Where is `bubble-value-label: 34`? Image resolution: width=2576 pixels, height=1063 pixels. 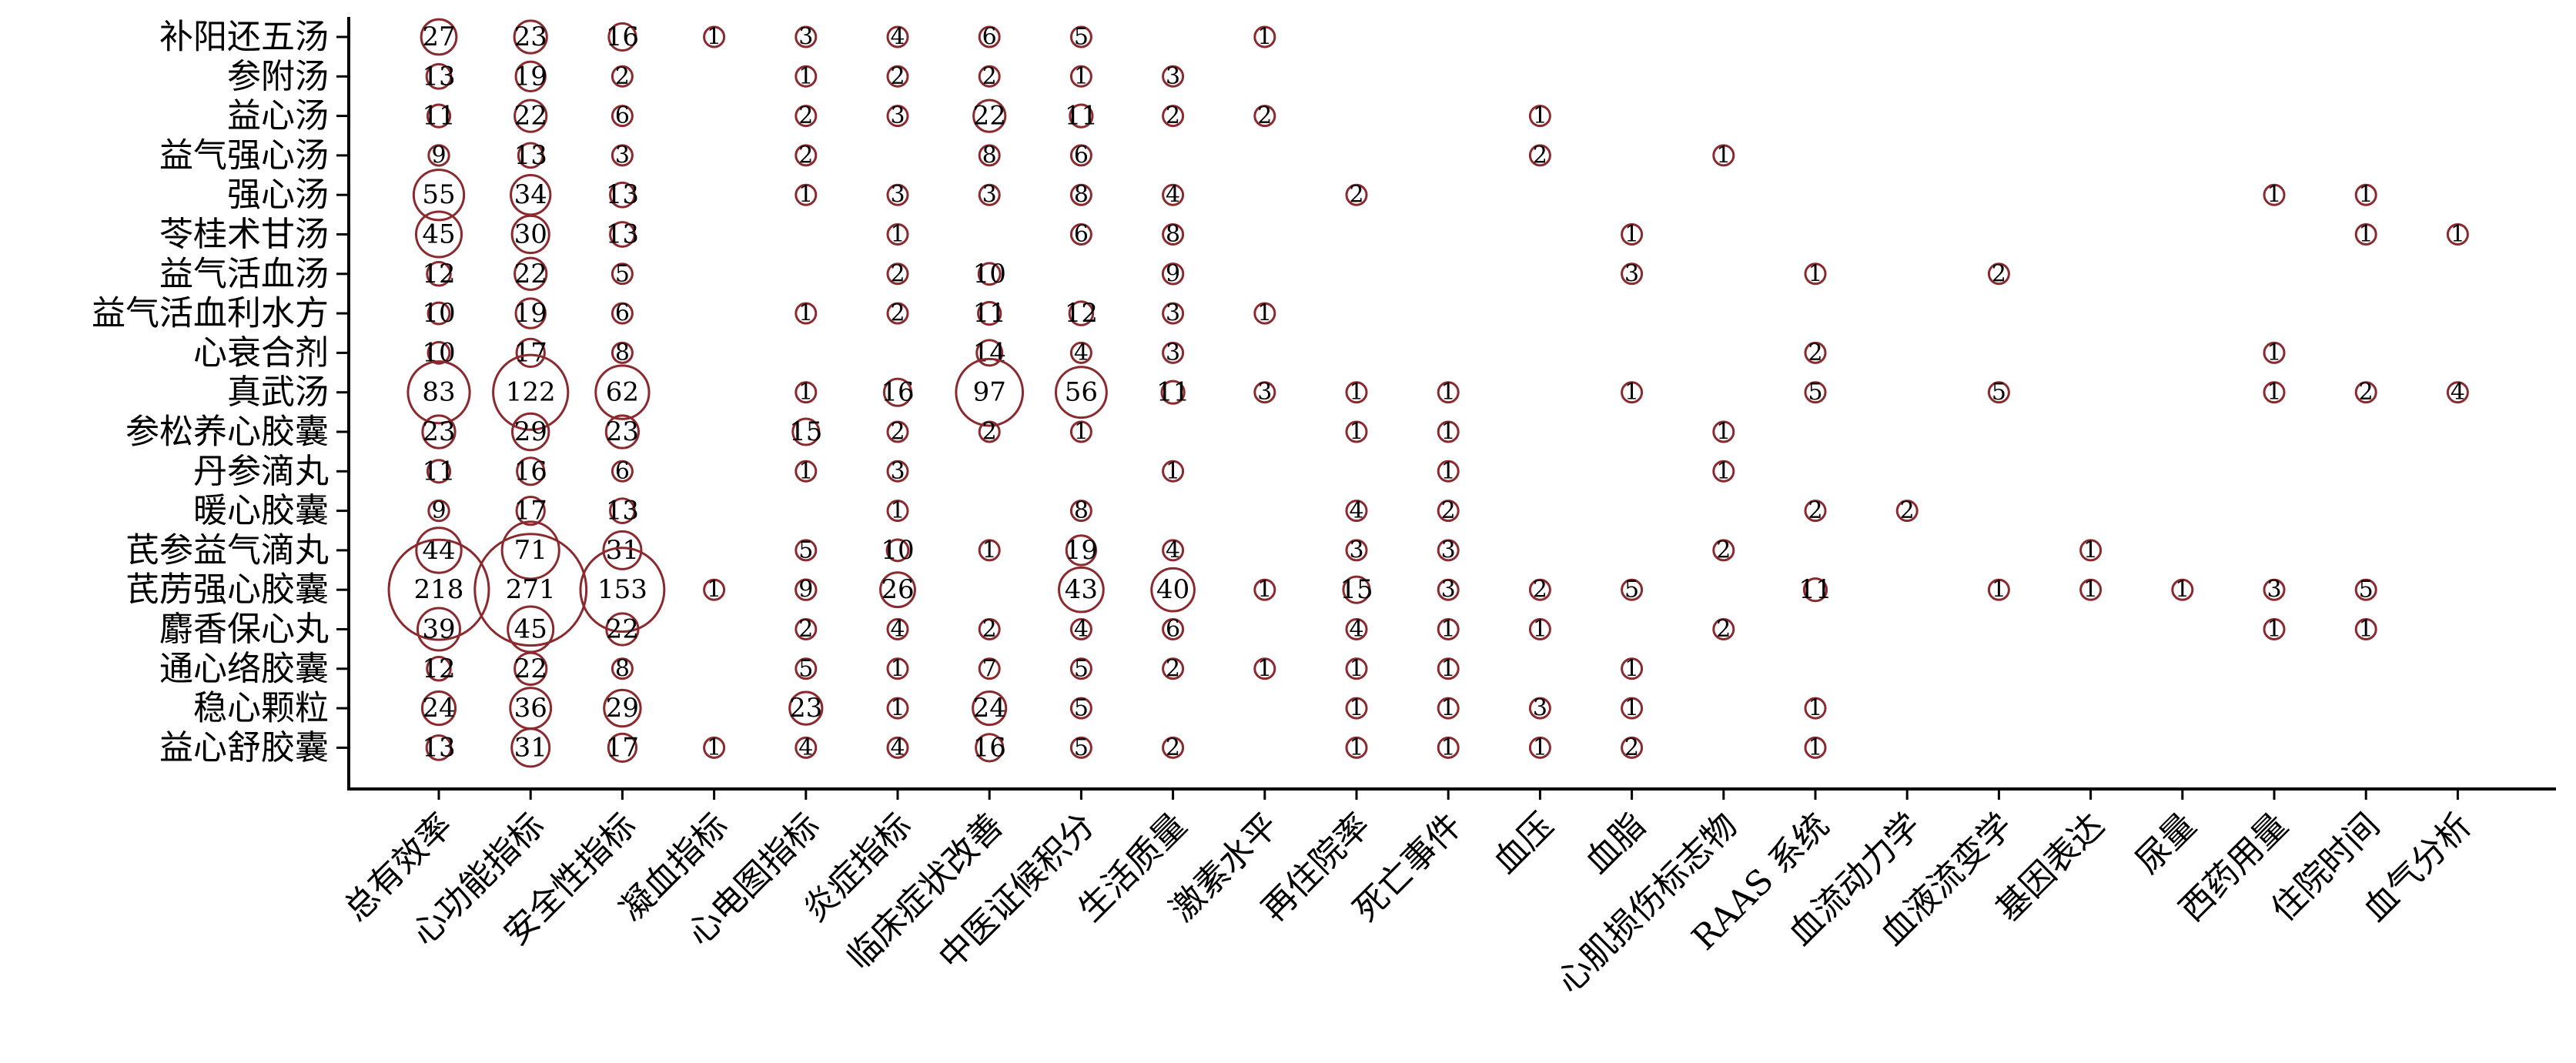
bubble-value-label: 34 is located at coordinates (531, 194).